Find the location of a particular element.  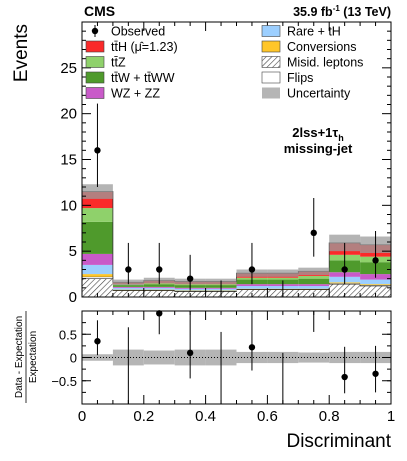

legend-marker-dot is located at coordinates (95, 31).